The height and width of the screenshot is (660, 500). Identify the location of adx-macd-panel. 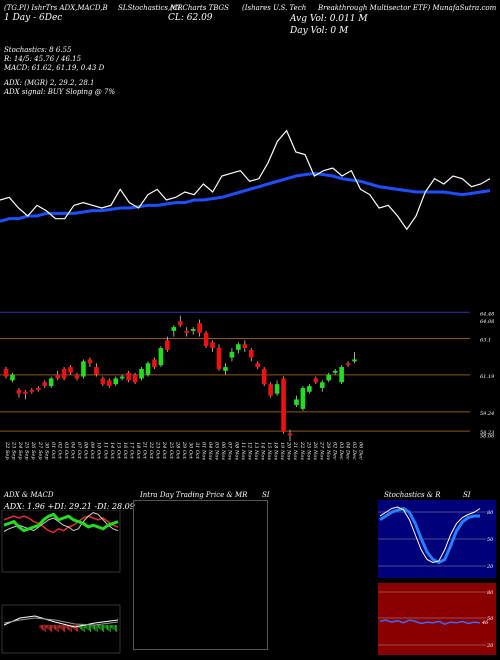
(61, 582).